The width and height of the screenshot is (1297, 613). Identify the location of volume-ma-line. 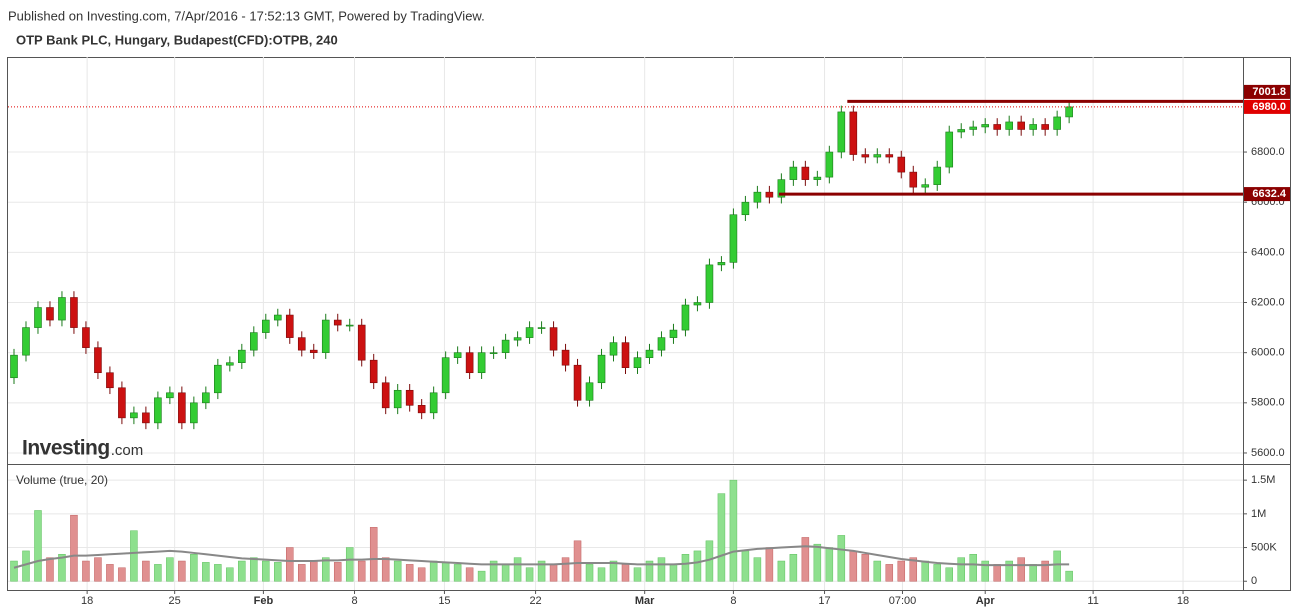
(541, 557).